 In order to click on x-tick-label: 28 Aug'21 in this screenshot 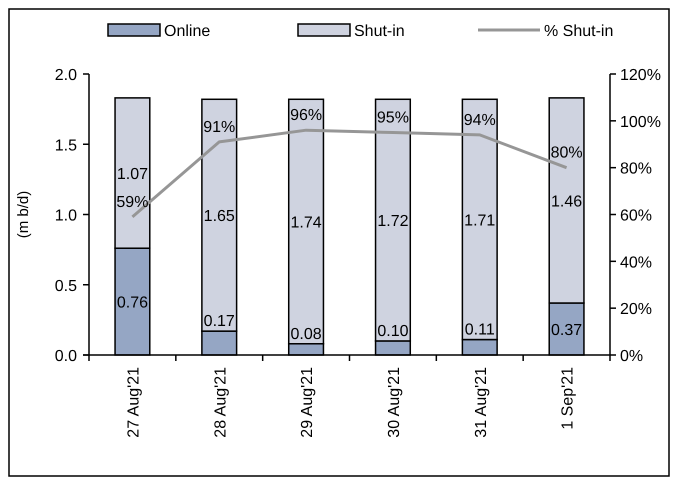, I will do `click(221, 402)`.